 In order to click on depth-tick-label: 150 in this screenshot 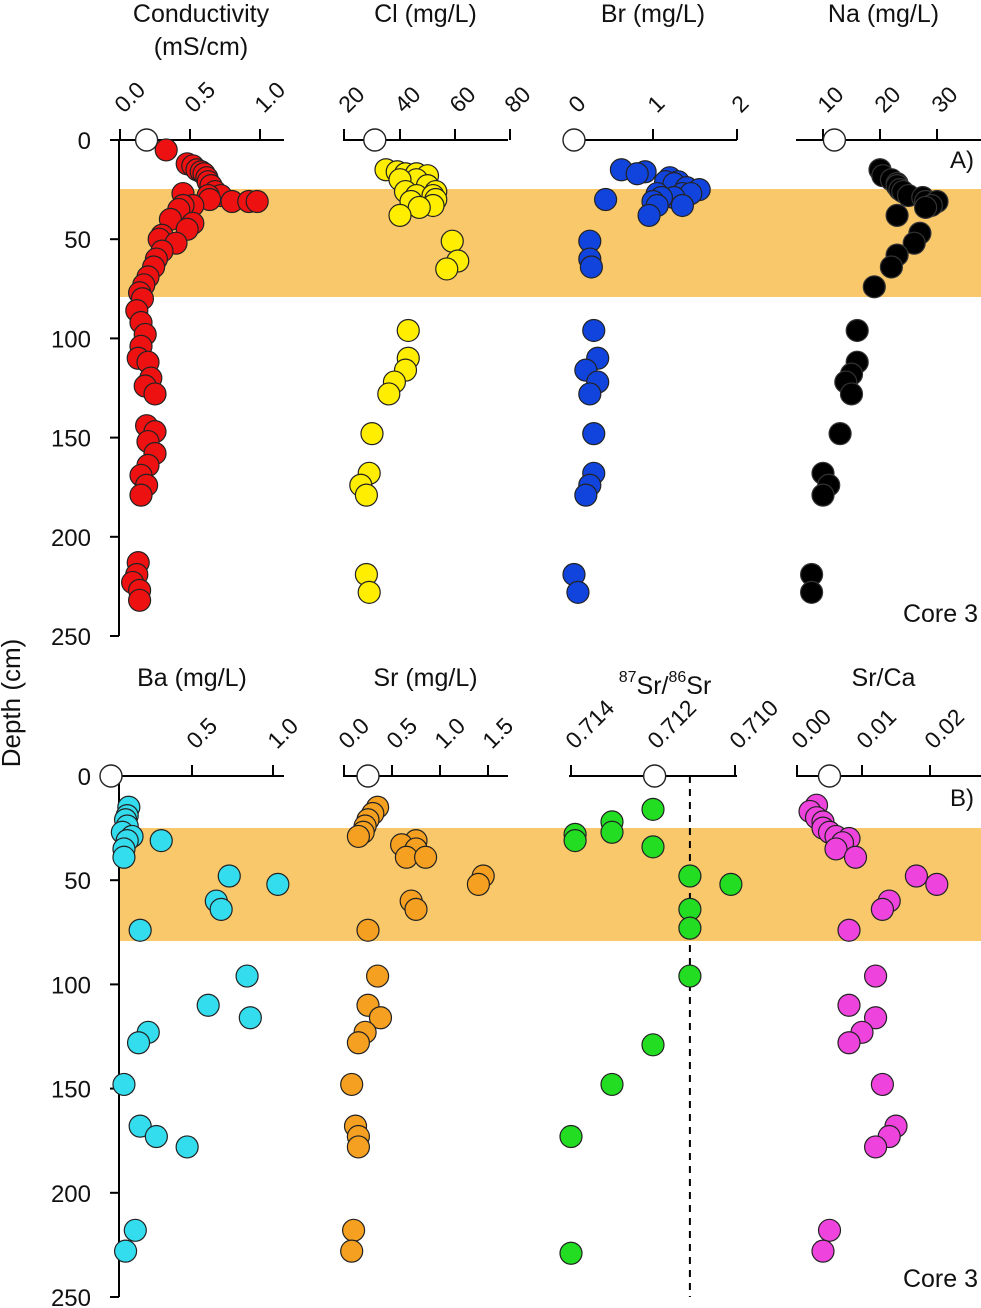, I will do `click(71, 1090)`.